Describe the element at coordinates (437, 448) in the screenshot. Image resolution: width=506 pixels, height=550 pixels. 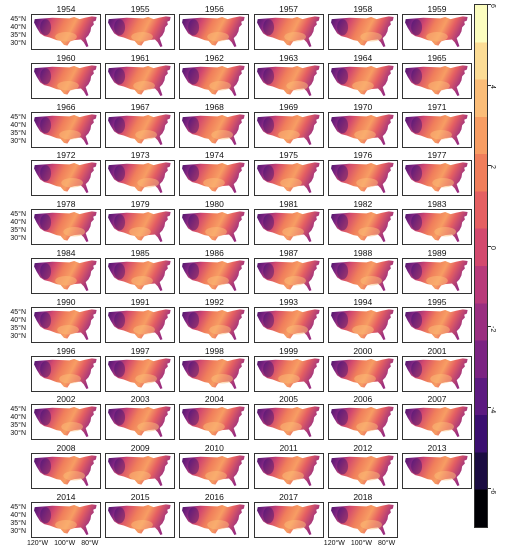
I see `panel-year-label: 2013` at that location.